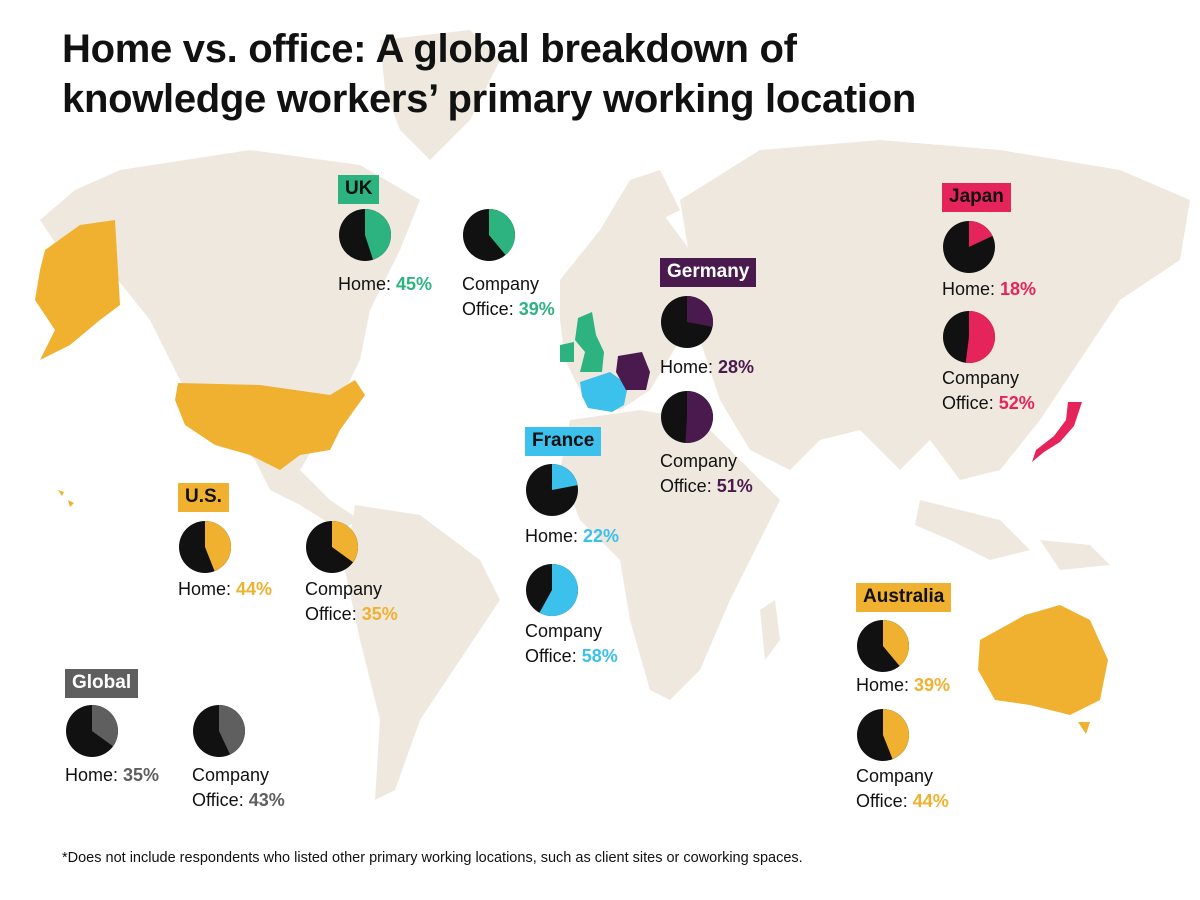 Image resolution: width=1200 pixels, height=900 pixels. I want to click on home-caption-japan: Home: 18%, so click(989, 289).